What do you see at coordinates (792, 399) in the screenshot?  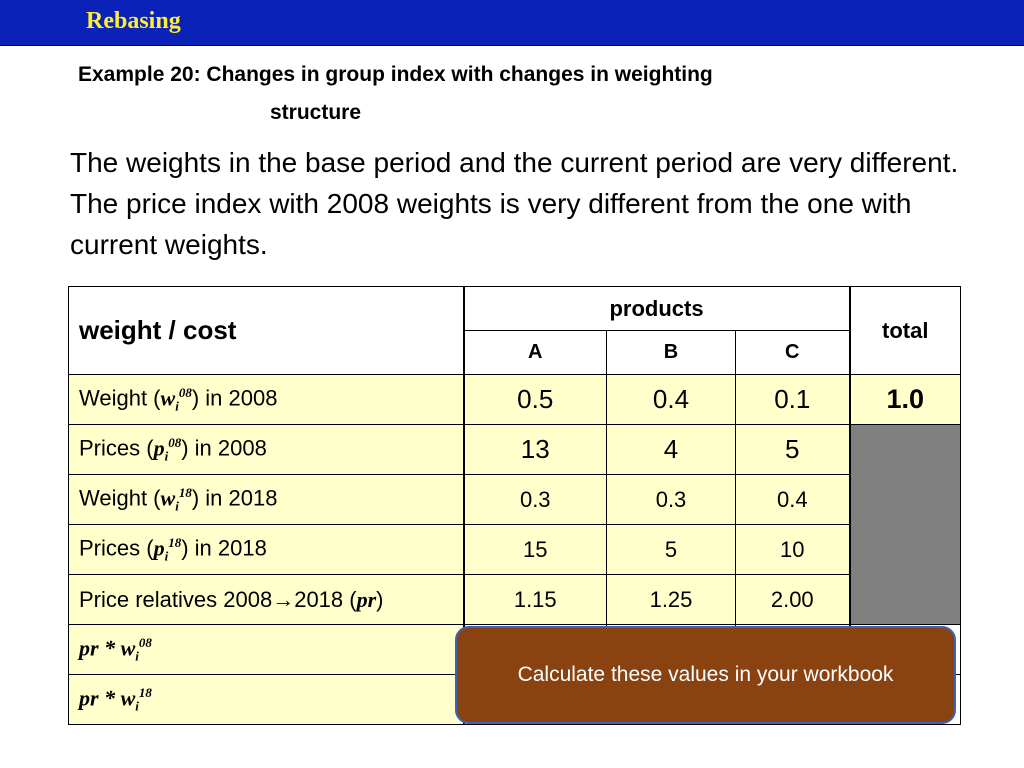 I see `cell-value: 0.1` at bounding box center [792, 399].